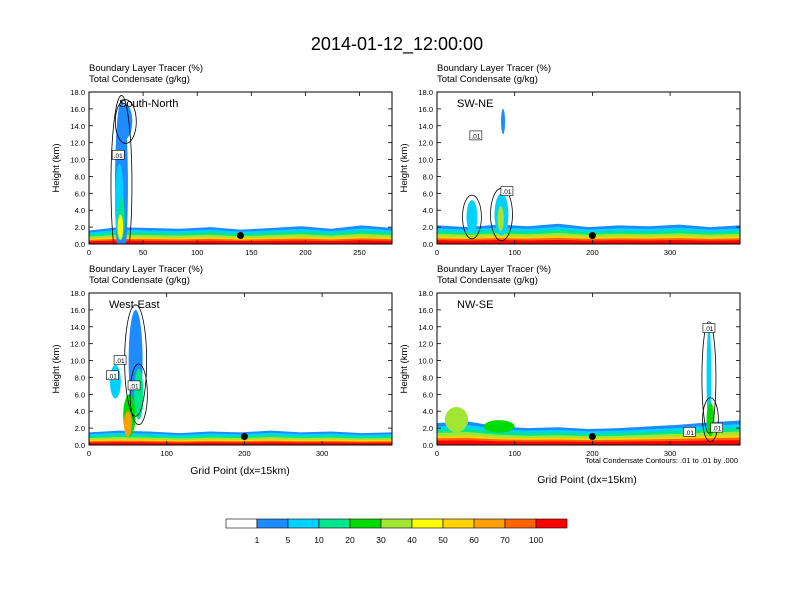  What do you see at coordinates (359, 252) in the screenshot?
I see `x-tick-label: 250` at bounding box center [359, 252].